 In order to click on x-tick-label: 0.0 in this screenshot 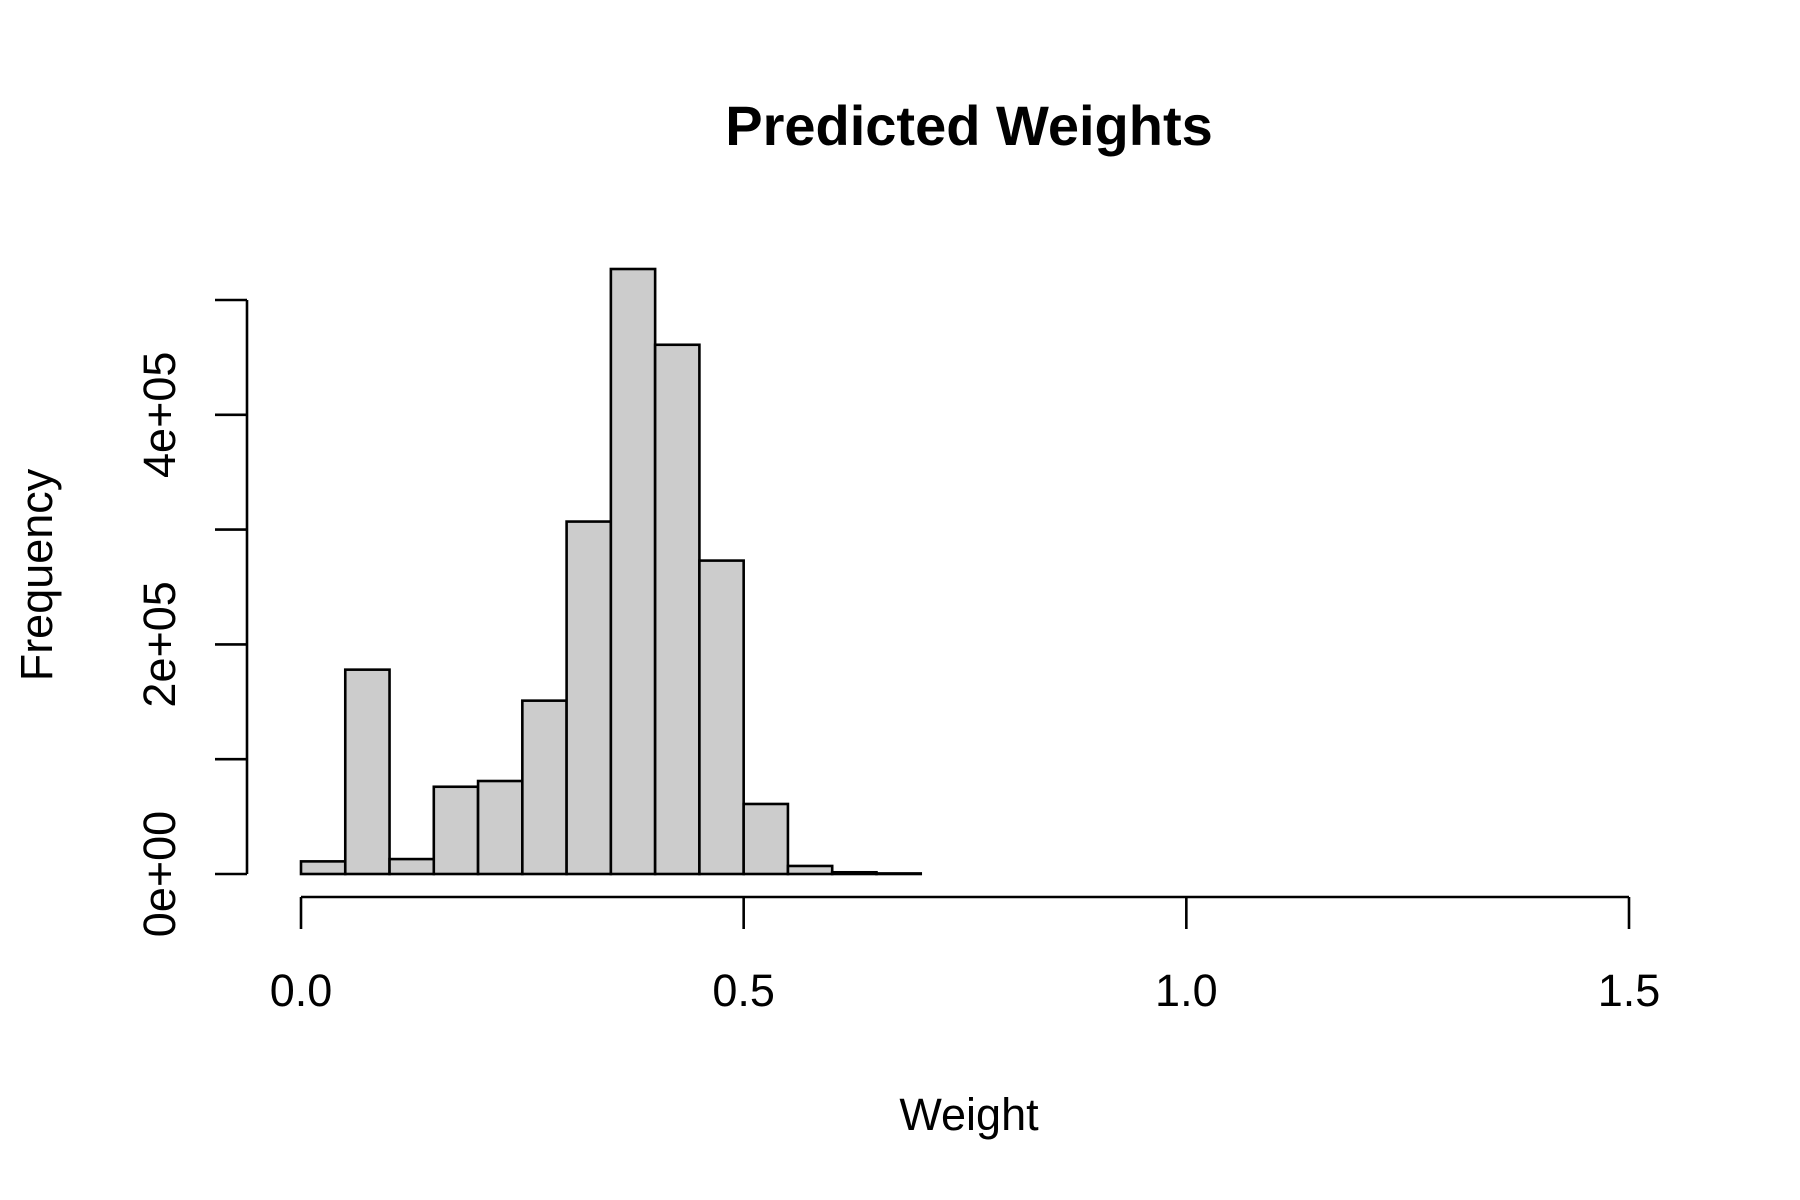, I will do `click(301, 990)`.